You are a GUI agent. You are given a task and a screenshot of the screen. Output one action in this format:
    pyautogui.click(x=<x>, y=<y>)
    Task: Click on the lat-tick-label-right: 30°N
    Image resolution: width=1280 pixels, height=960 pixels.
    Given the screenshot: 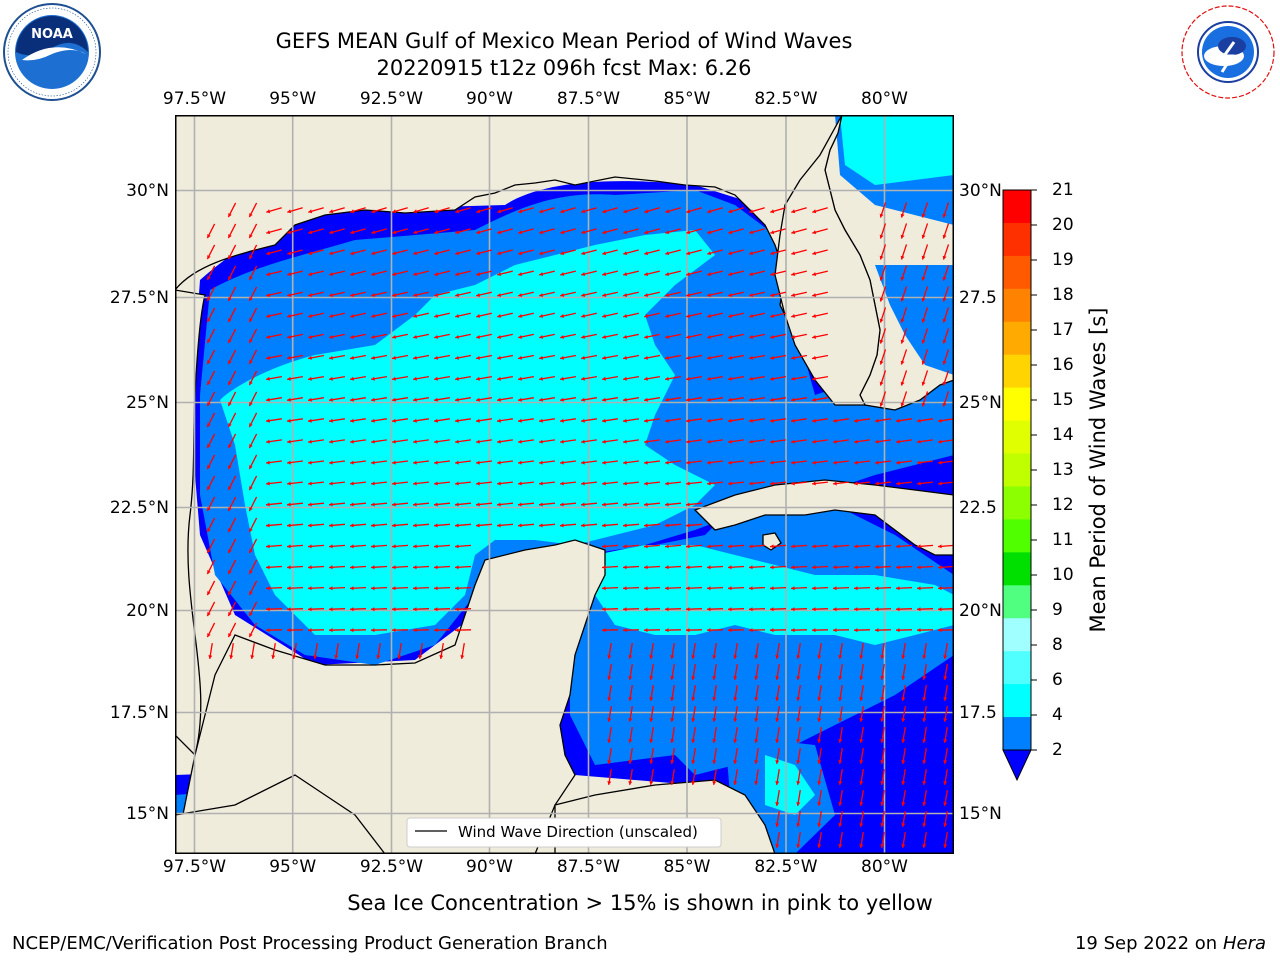 What is the action you would take?
    pyautogui.click(x=980, y=190)
    